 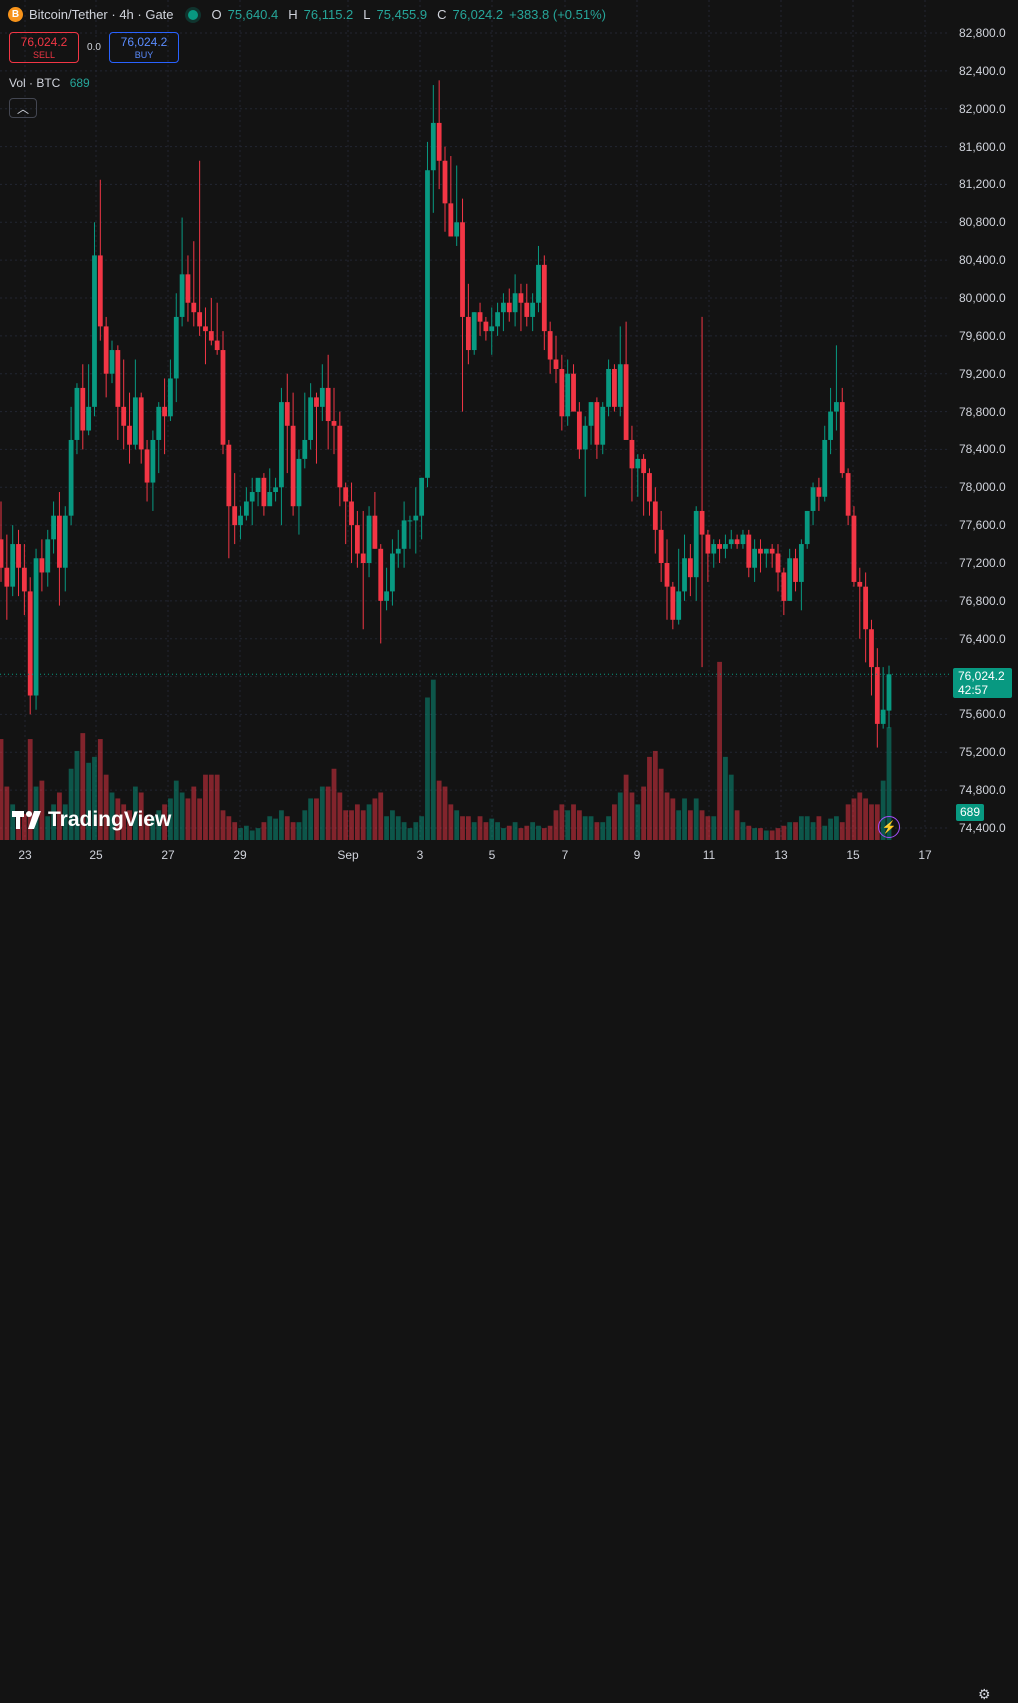 What do you see at coordinates (982, 184) in the screenshot?
I see `price-tick-label: 81,200.0` at bounding box center [982, 184].